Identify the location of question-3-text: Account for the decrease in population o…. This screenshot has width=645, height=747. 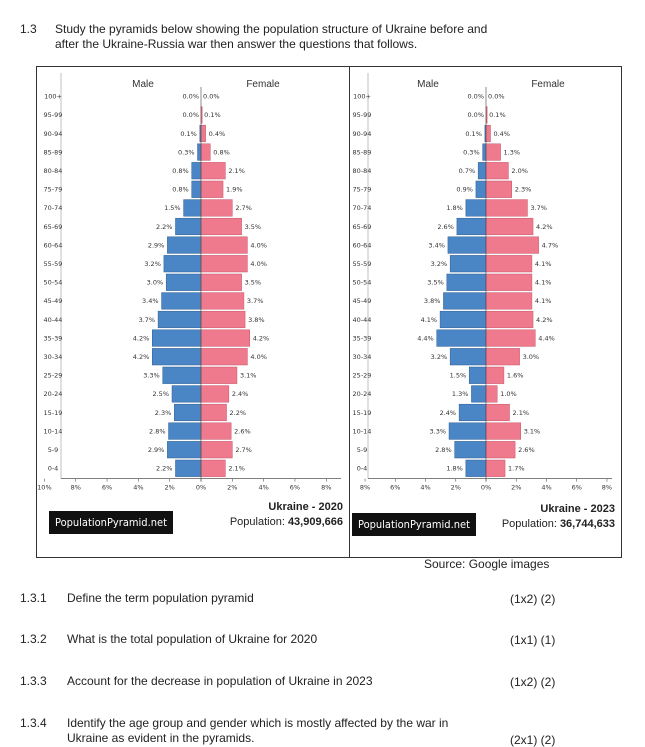
(220, 681).